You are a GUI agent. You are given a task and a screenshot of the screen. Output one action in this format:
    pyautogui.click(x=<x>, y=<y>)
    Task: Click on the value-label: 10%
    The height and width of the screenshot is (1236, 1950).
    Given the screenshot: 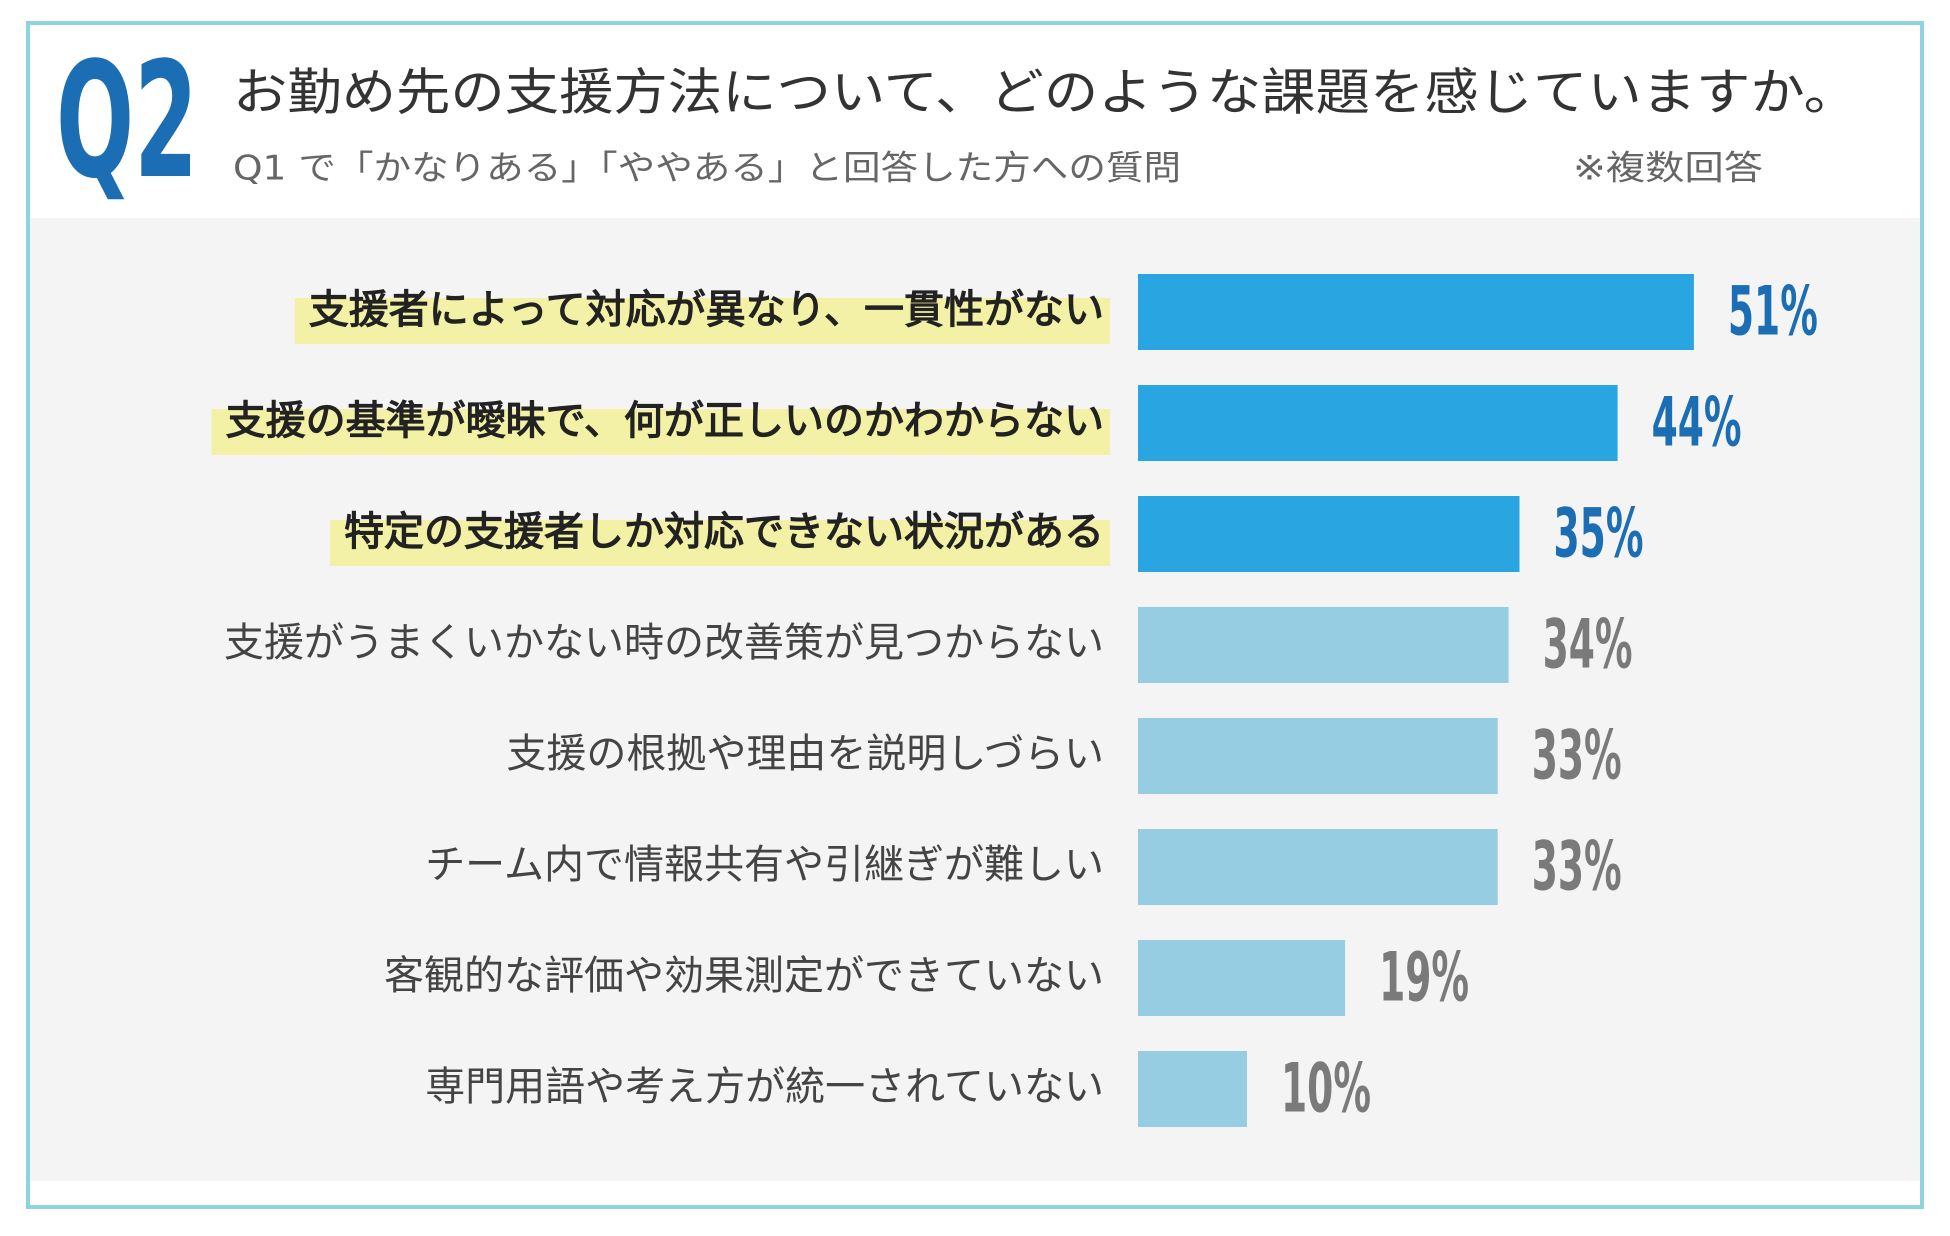 What is the action you would take?
    pyautogui.click(x=1326, y=1089)
    